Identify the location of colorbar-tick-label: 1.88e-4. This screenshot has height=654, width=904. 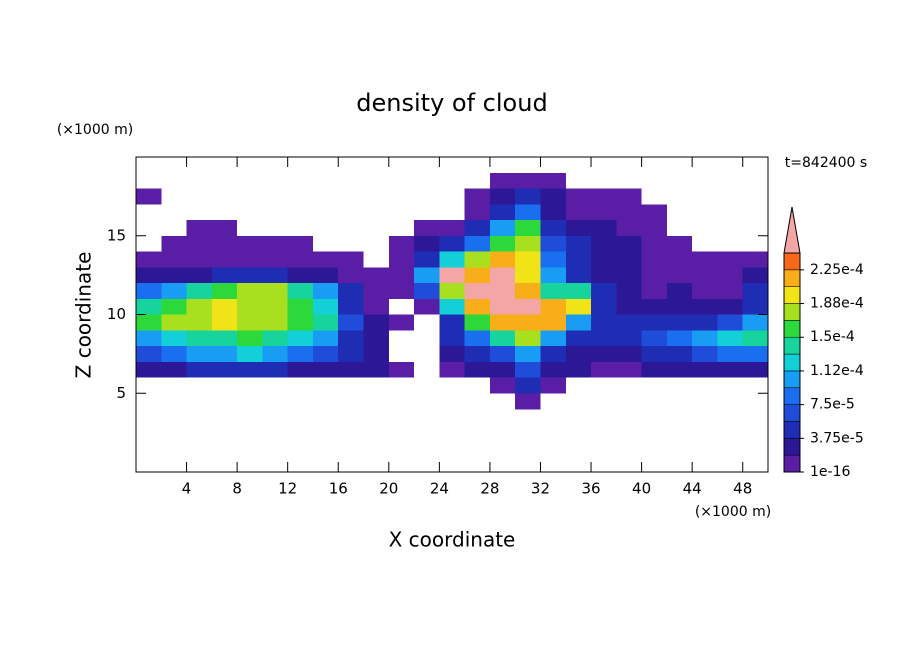
(837, 304).